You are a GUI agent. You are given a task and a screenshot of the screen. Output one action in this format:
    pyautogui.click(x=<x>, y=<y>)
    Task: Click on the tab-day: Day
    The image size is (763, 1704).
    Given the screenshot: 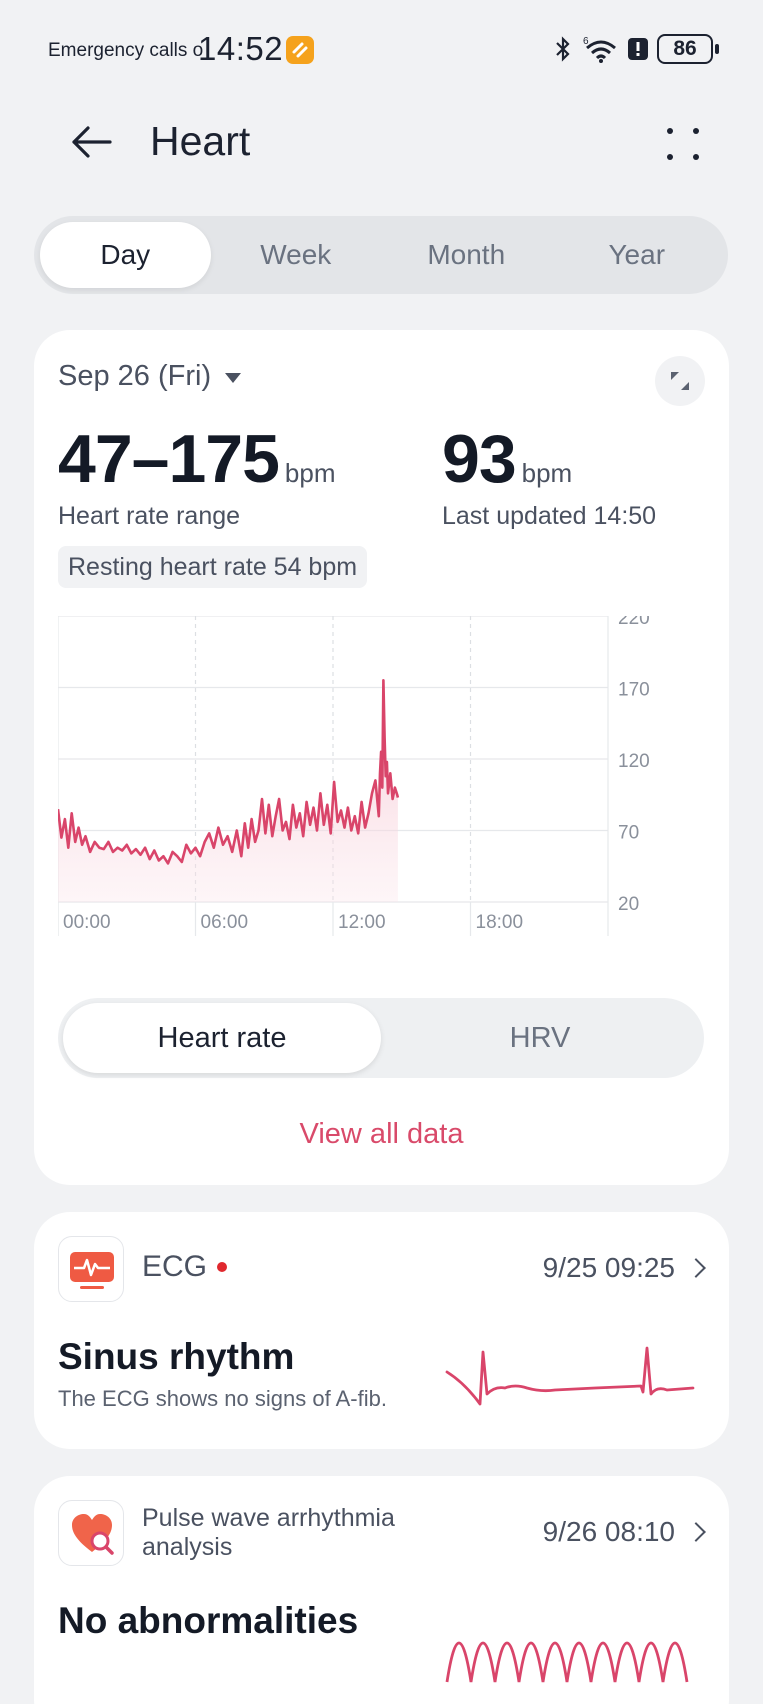 What is the action you would take?
    pyautogui.click(x=125, y=255)
    